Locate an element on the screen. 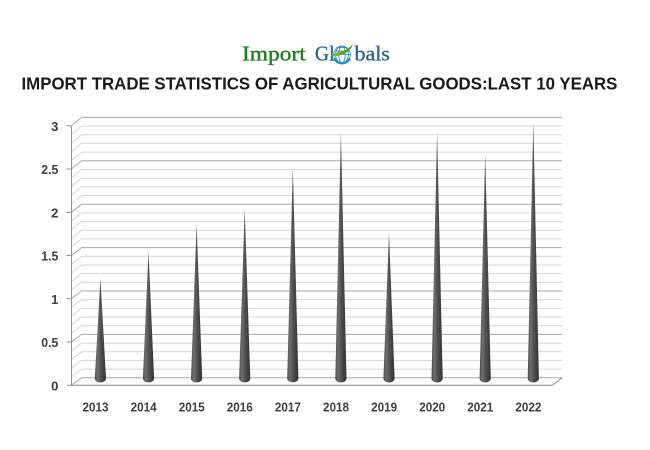 This screenshot has height=450, width=650. svg-text: bals is located at coordinates (373, 54).